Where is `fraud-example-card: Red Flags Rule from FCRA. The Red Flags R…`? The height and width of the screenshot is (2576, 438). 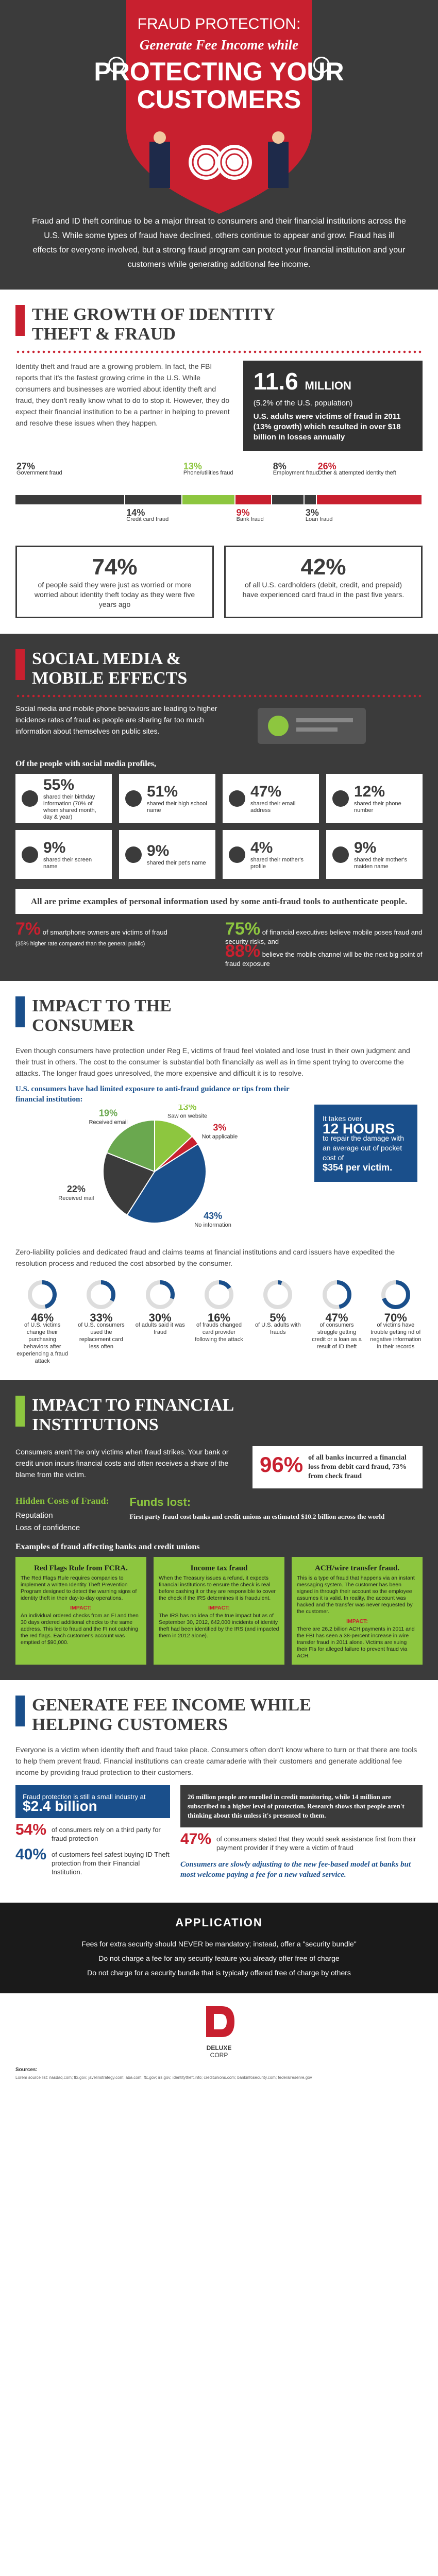
fraud-example-card: Red Flags Rule from FCRA. The Red Flags R… is located at coordinates (80, 1611).